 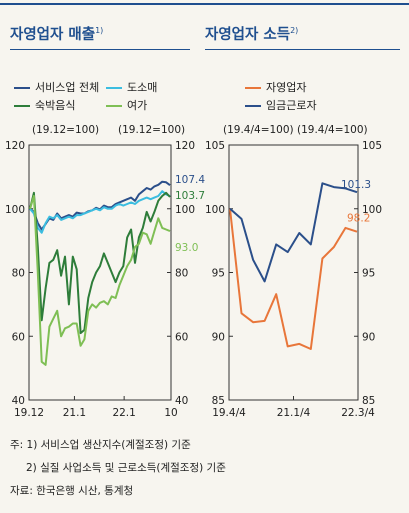 I want to click on legend-swatch-wage-workers, so click(x=253, y=106).